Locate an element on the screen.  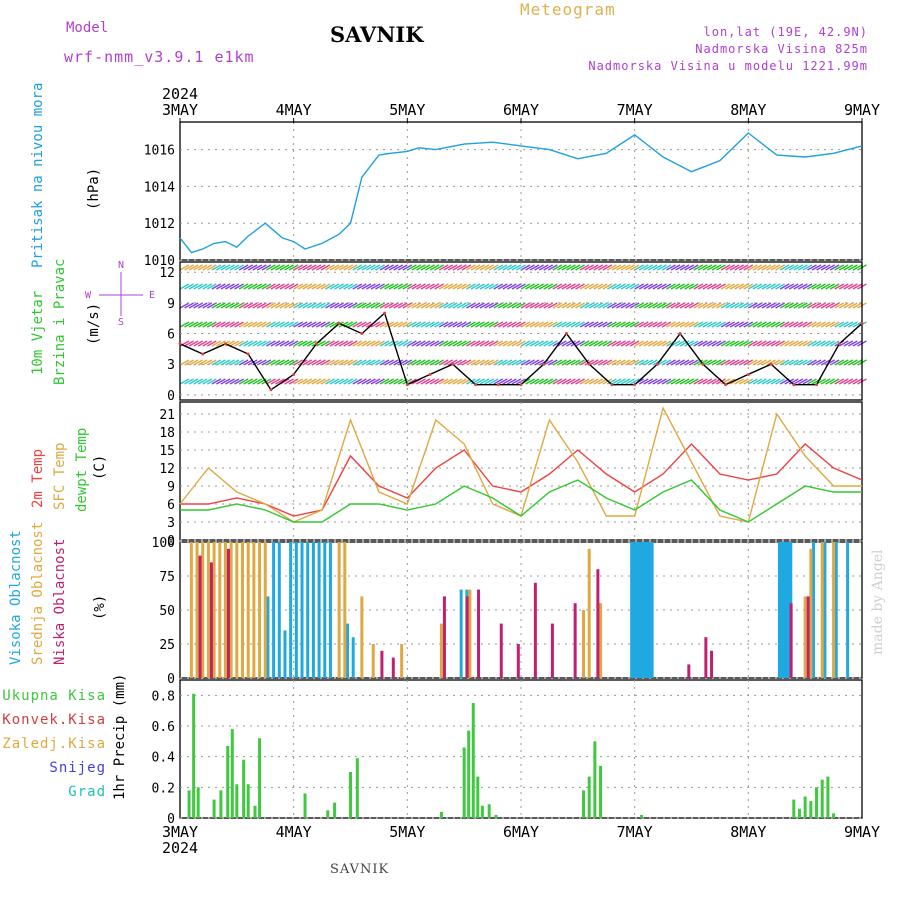
top-day-label: 9MAY is located at coordinates (862, 110).